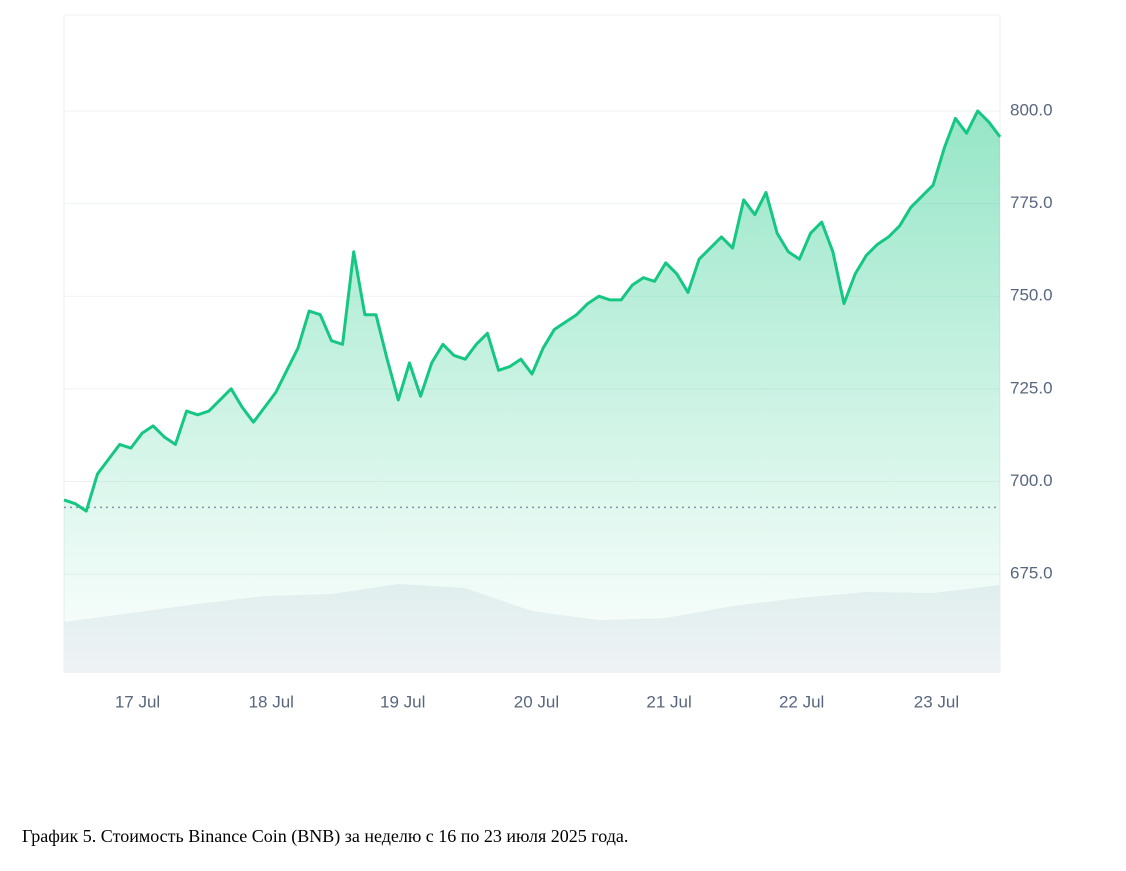 This screenshot has width=1126, height=871. I want to click on x-tick-label: 21 Jul, so click(668, 701).